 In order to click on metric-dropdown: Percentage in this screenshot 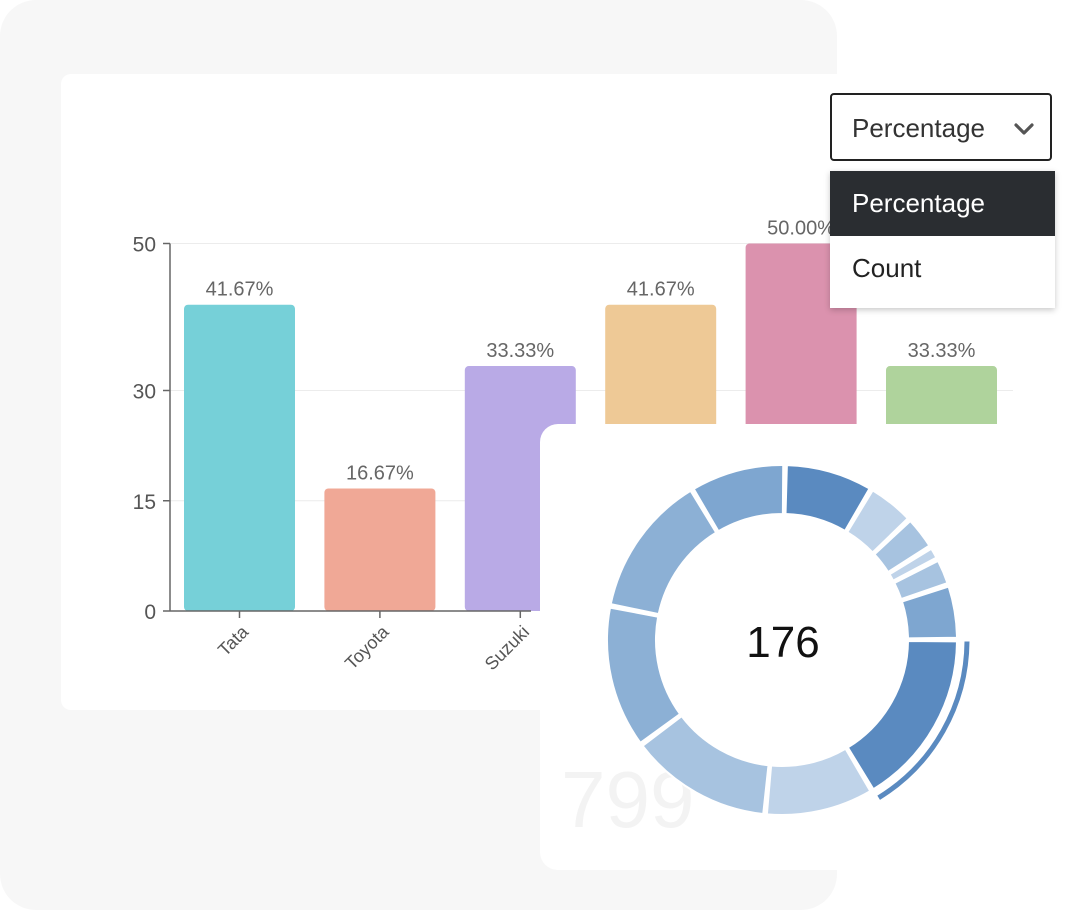, I will do `click(941, 127)`.